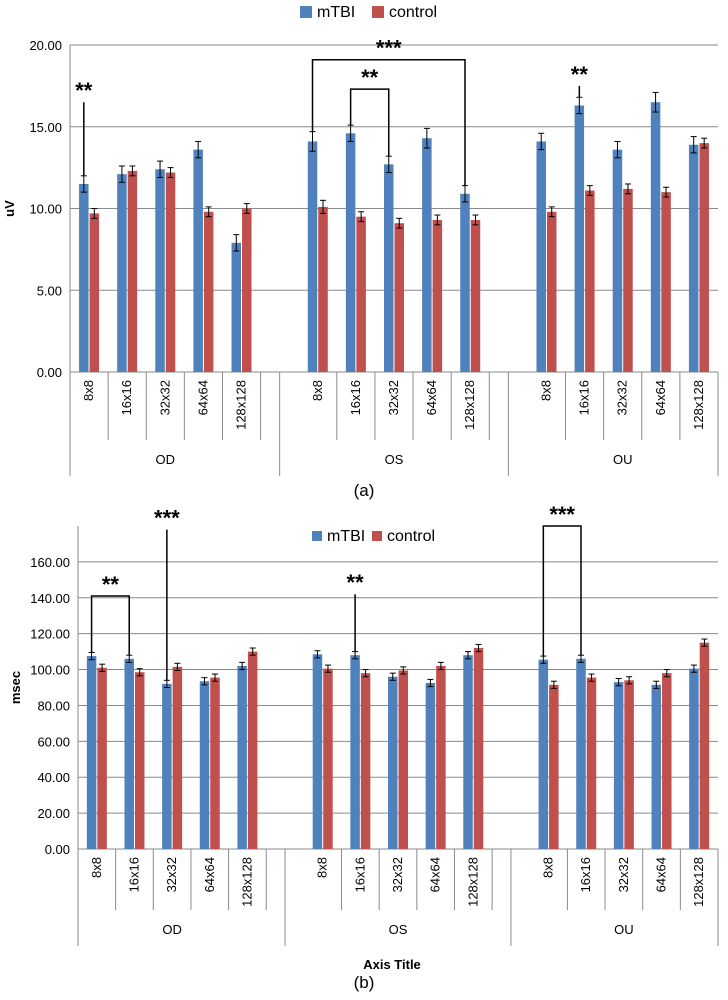 The width and height of the screenshot is (728, 1000). What do you see at coordinates (53, 777) in the screenshot?
I see `y-tick-label: 40.00` at bounding box center [53, 777].